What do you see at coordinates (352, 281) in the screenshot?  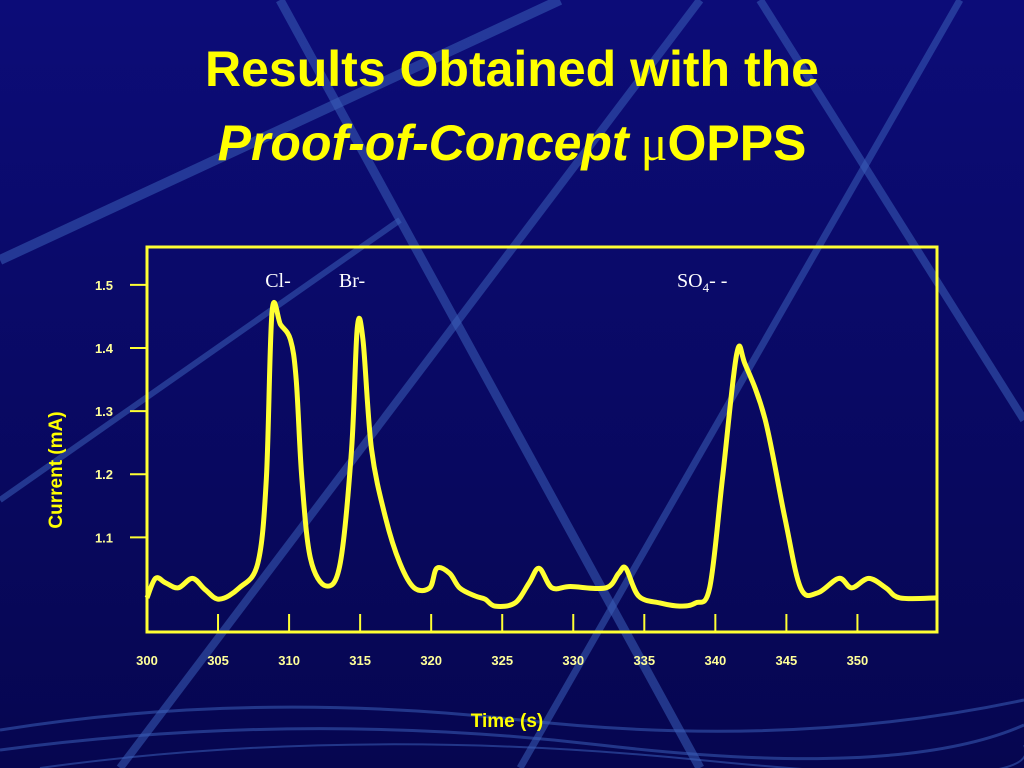 I see `annotation: Br-` at bounding box center [352, 281].